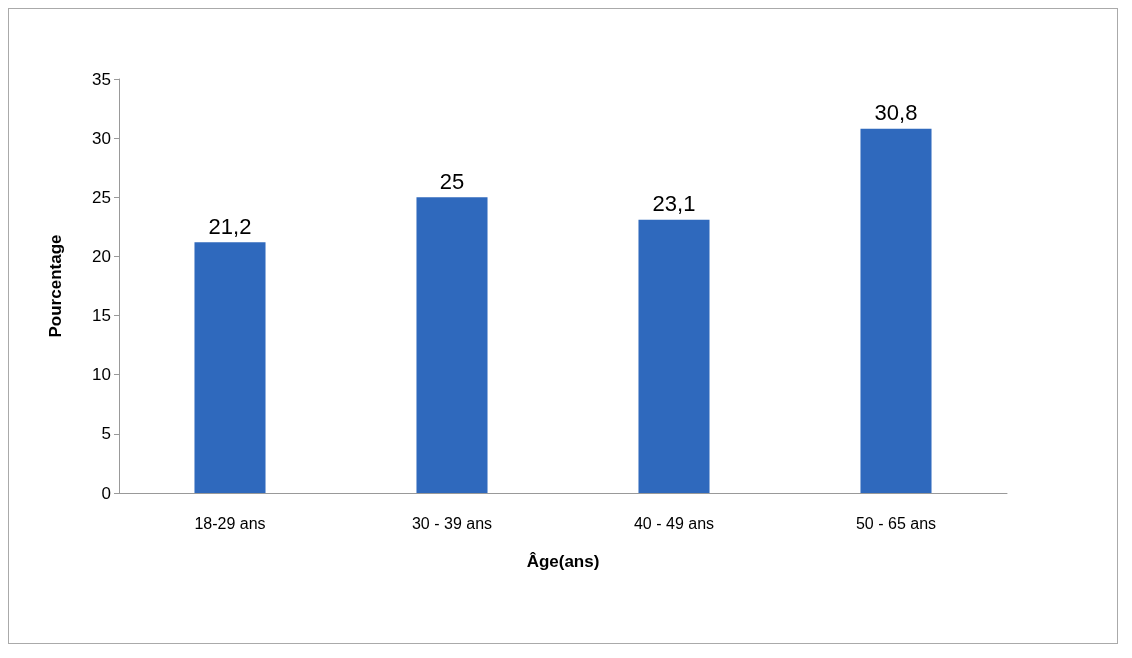  Describe the element at coordinates (452, 523) in the screenshot. I see `x-tick-label: 30 - 39 ans` at that location.